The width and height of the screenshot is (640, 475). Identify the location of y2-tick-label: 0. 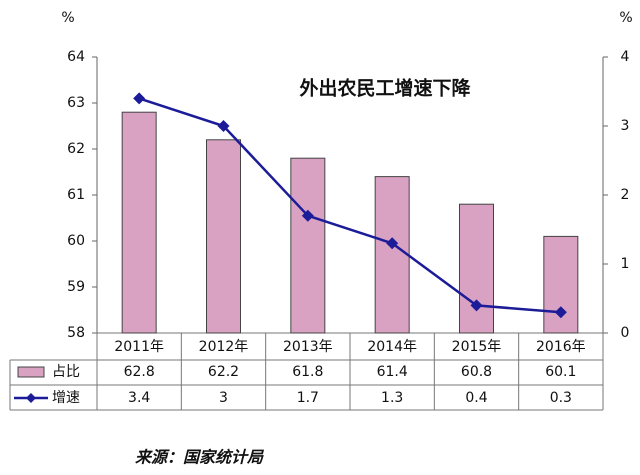
(625, 333).